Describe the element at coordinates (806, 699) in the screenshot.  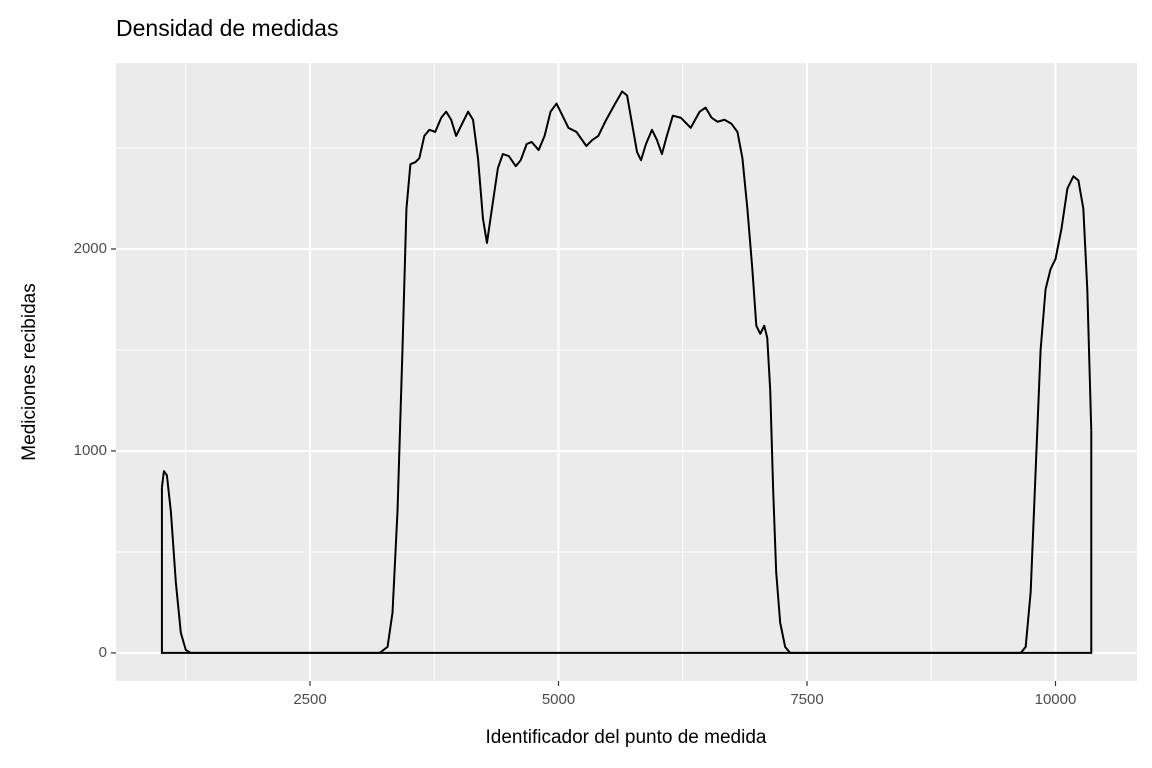
I see `x-tick-label: 7500` at that location.